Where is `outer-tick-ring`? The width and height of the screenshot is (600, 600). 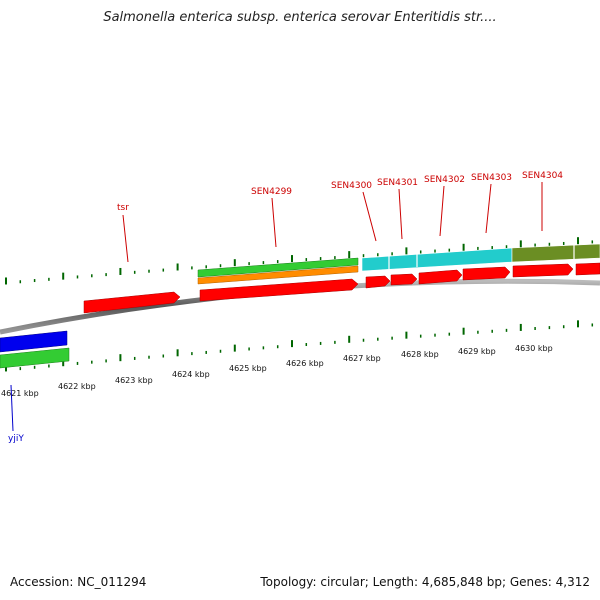
outer-tick-ring is located at coordinates (299, 261).